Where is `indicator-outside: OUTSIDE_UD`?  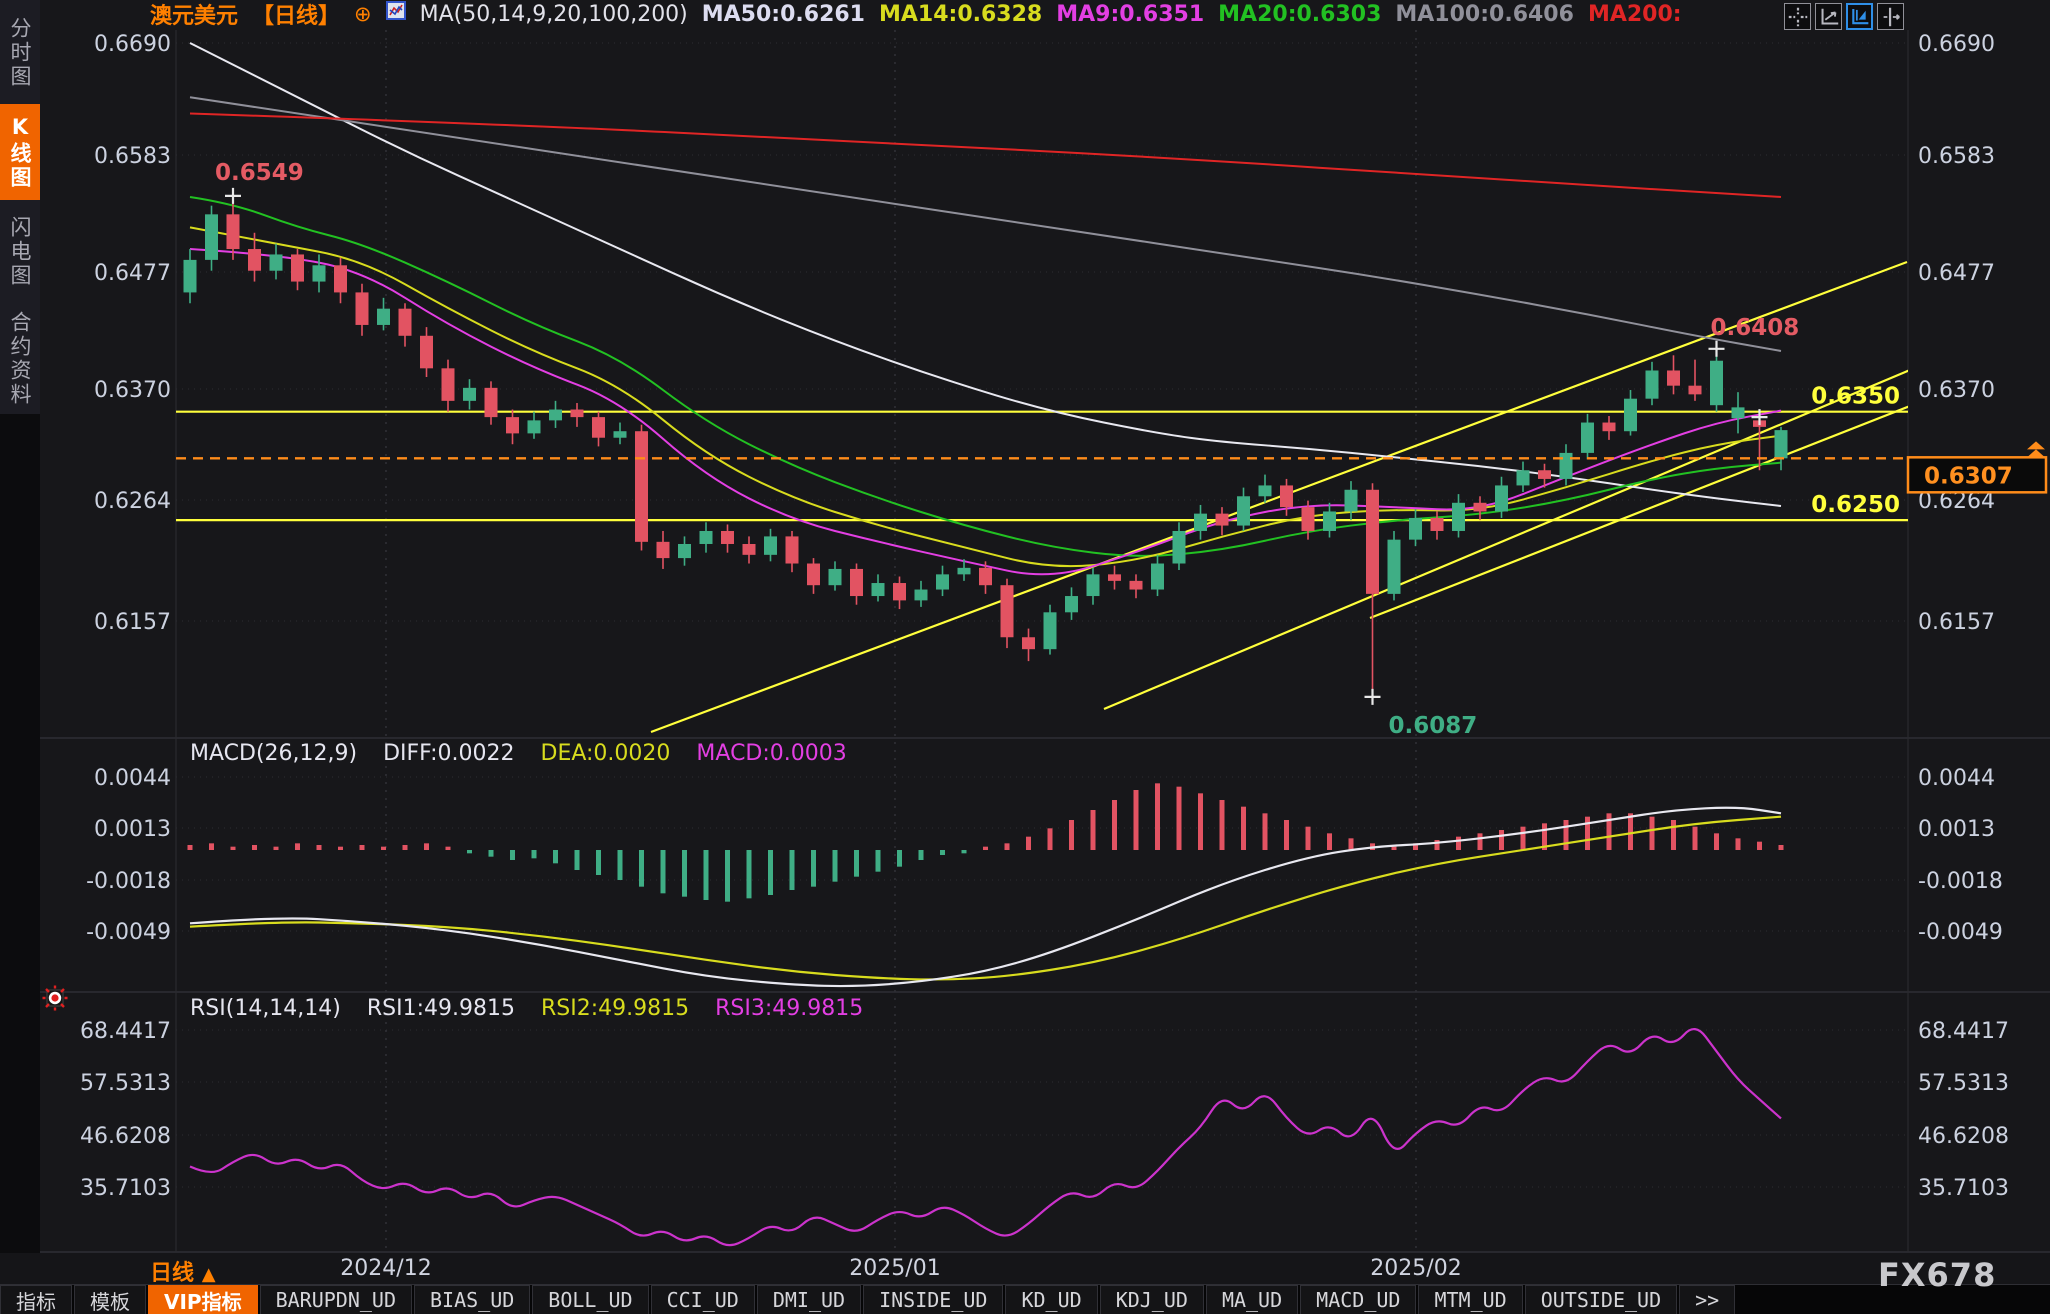
indicator-outside: OUTSIDE_UD is located at coordinates (1601, 1299).